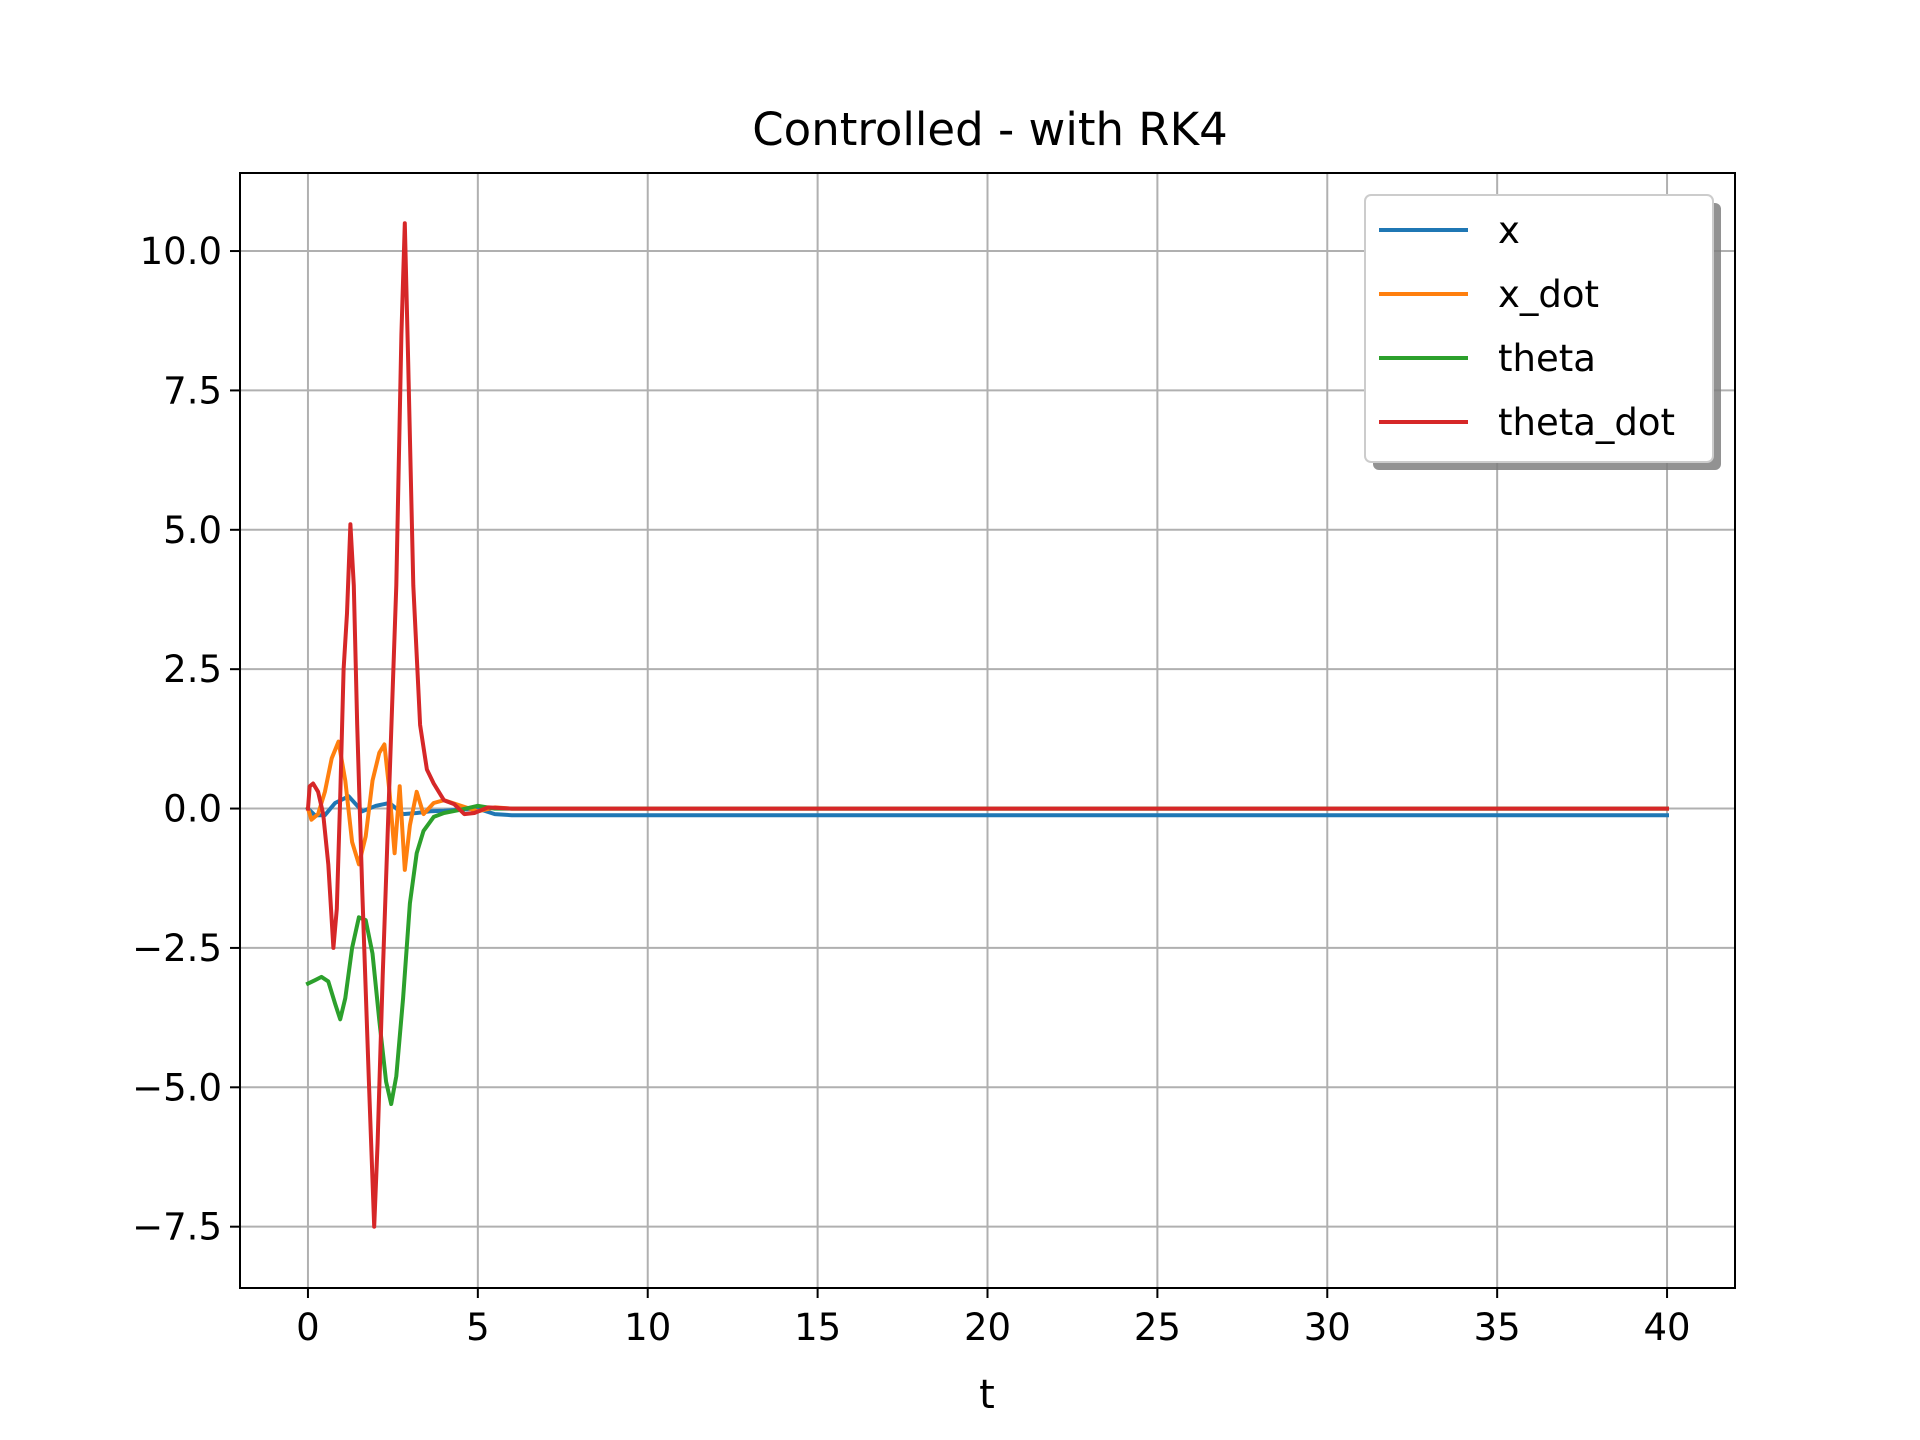 The height and width of the screenshot is (1440, 1920). Describe the element at coordinates (647, 1327) in the screenshot. I see `x-tick-label: 10` at that location.